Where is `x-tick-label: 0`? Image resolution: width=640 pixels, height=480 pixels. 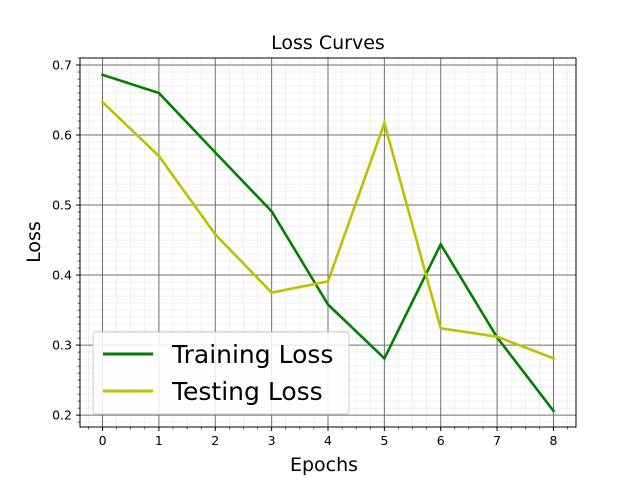 x-tick-label: 0 is located at coordinates (103, 440).